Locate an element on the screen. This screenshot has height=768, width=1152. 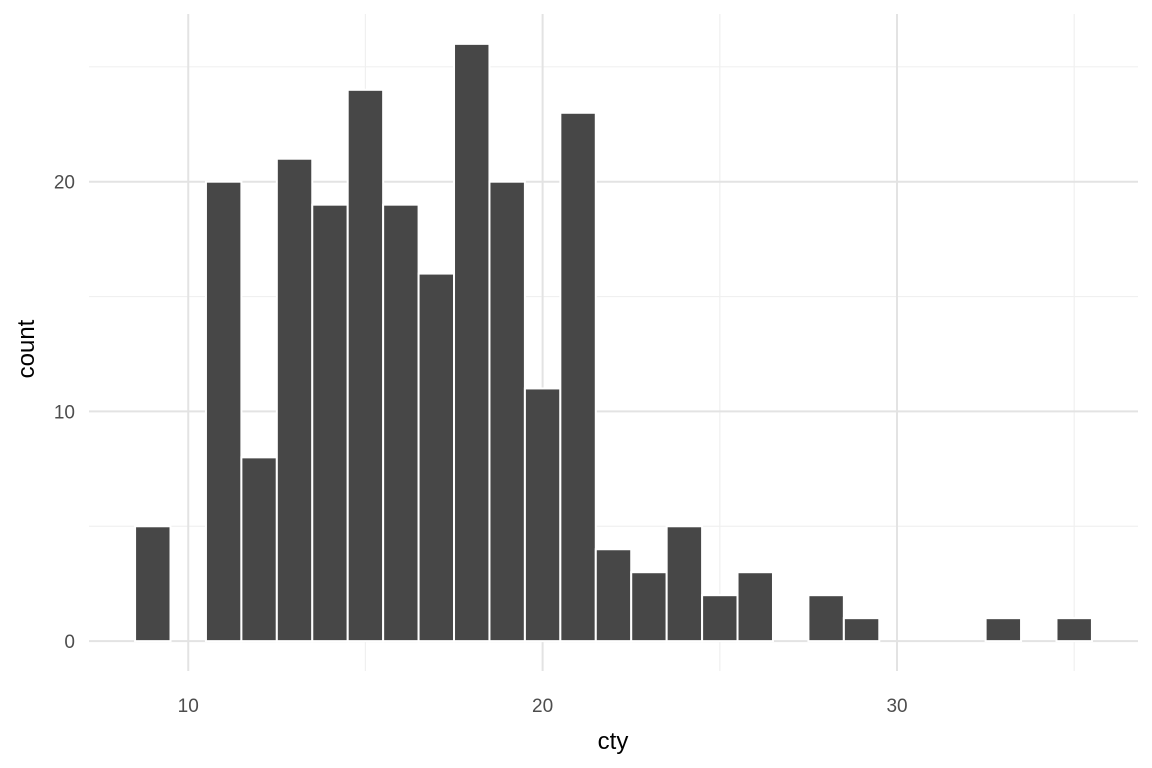
y-axis-title: count is located at coordinates (26, 348).